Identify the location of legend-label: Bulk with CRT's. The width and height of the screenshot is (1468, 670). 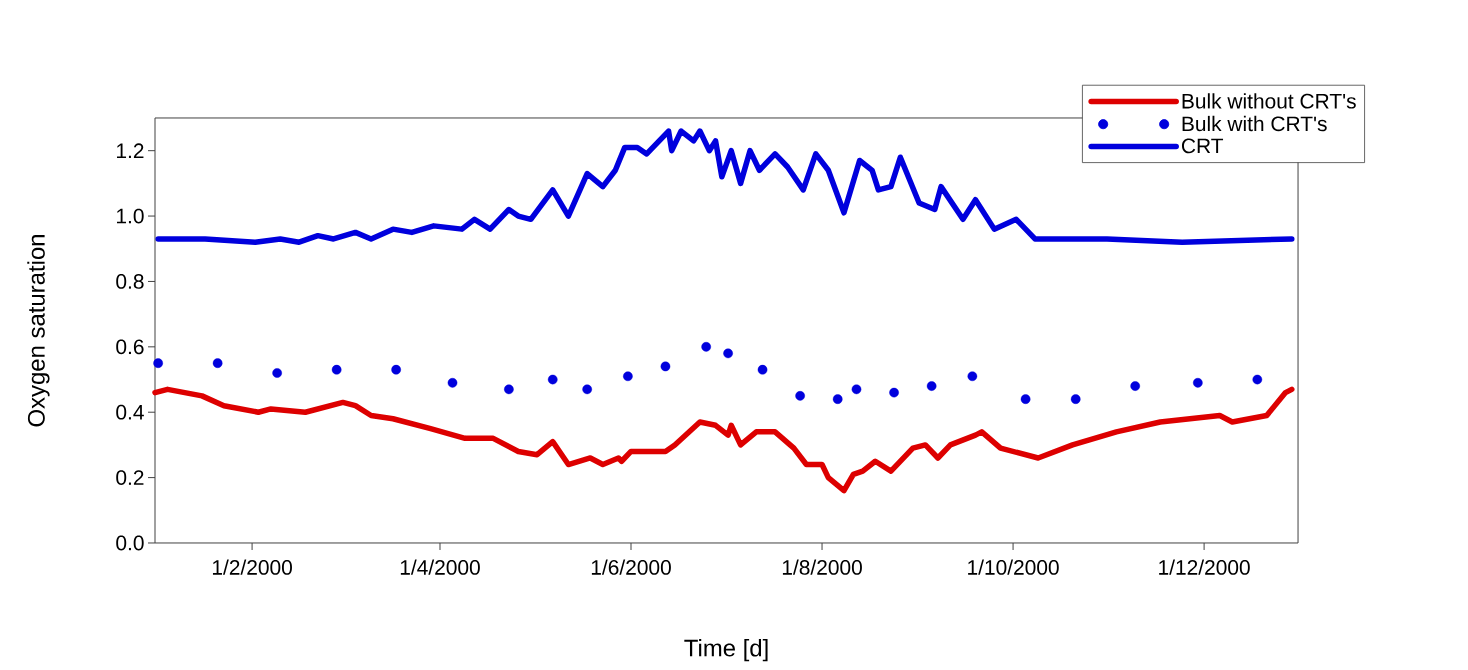
(1254, 123).